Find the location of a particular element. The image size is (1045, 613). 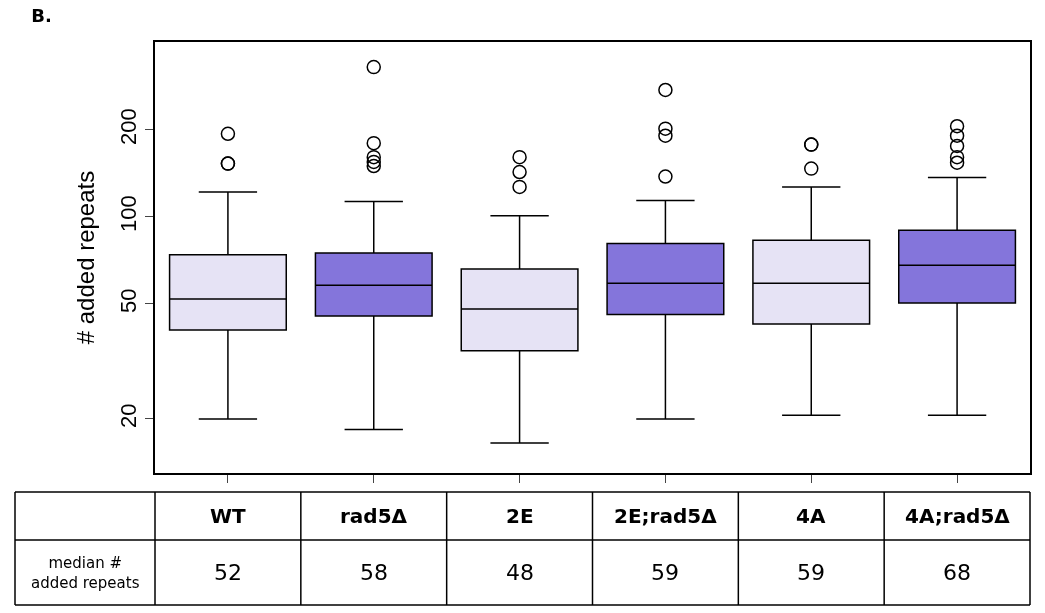

x-tick-label: 4A is located at coordinates (811, 516).